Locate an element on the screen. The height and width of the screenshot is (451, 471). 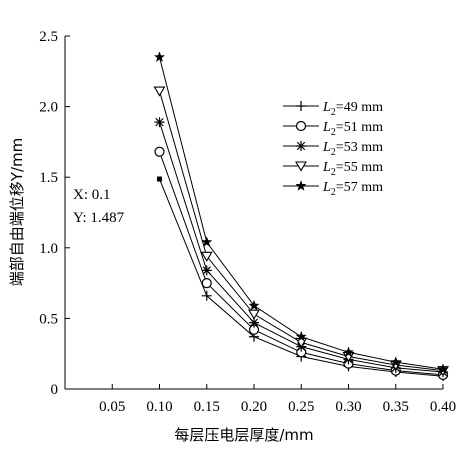
x-tick-label: 0.30 is located at coordinates (348, 407).